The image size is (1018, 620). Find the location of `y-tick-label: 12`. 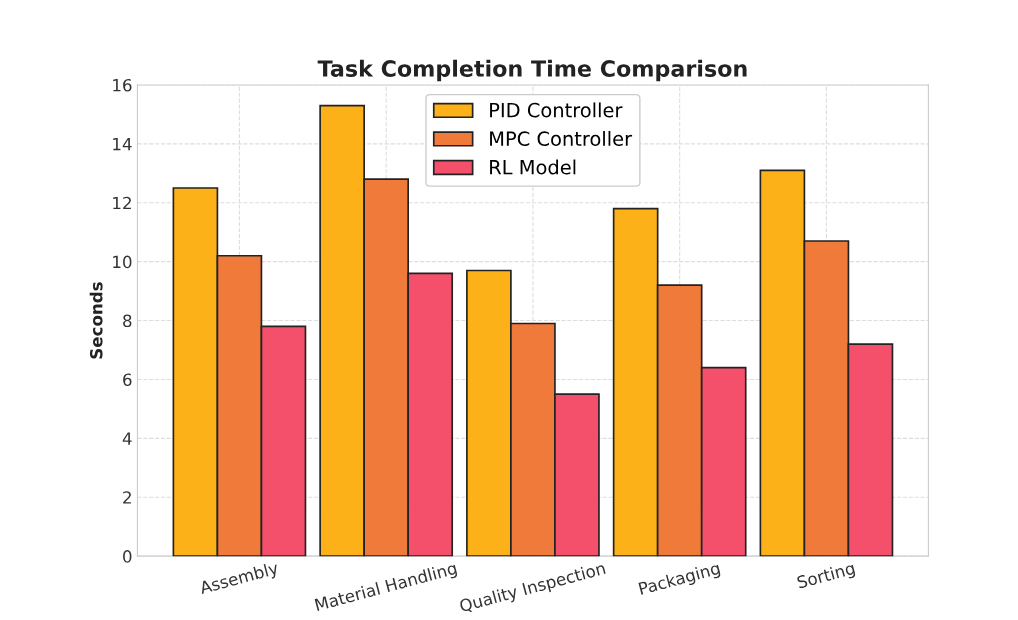

y-tick-label: 12 is located at coordinates (122, 203).